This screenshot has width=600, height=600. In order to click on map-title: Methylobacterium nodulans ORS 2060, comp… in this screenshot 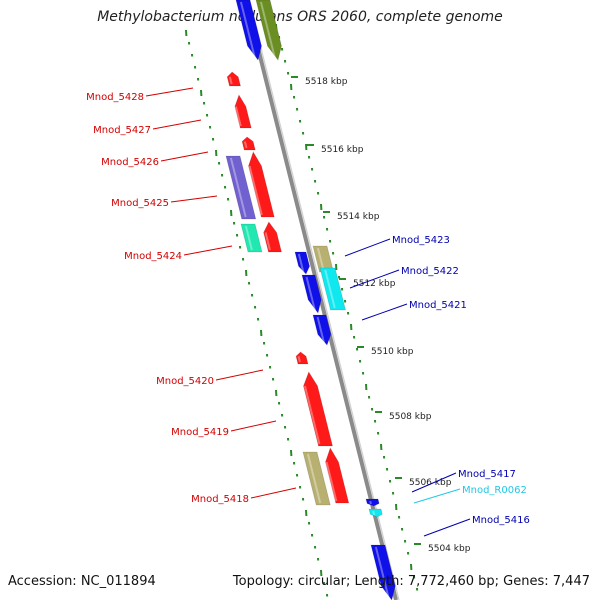, I will do `click(300, 17)`.